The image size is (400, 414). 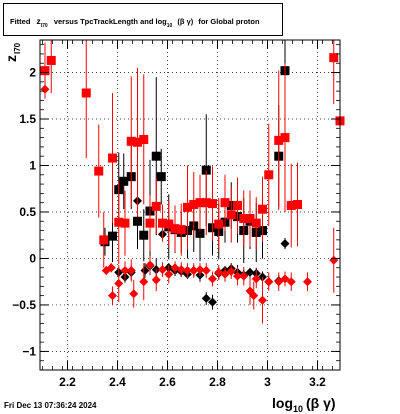 What do you see at coordinates (117, 382) in the screenshot?
I see `x-tick-label: 2.4` at bounding box center [117, 382].